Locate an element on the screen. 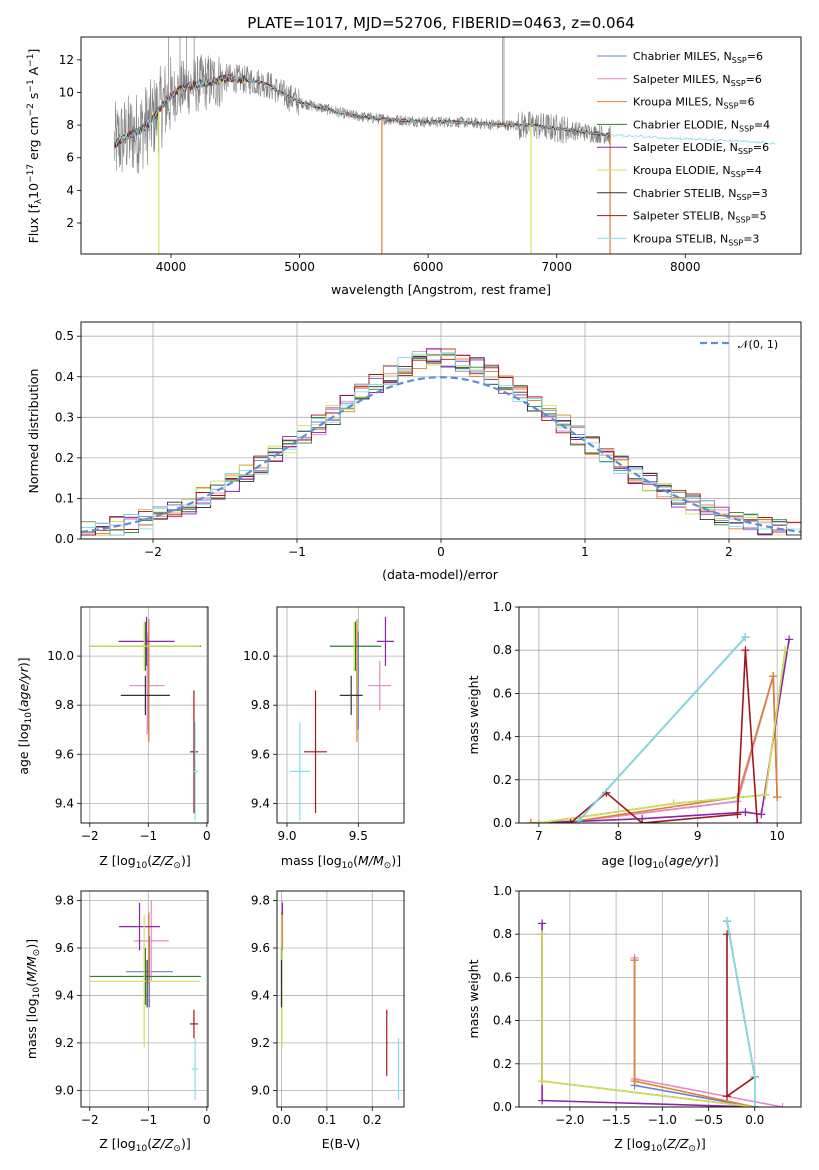 The height and width of the screenshot is (1170, 819). x-tick-label: 7000 is located at coordinates (556, 267).